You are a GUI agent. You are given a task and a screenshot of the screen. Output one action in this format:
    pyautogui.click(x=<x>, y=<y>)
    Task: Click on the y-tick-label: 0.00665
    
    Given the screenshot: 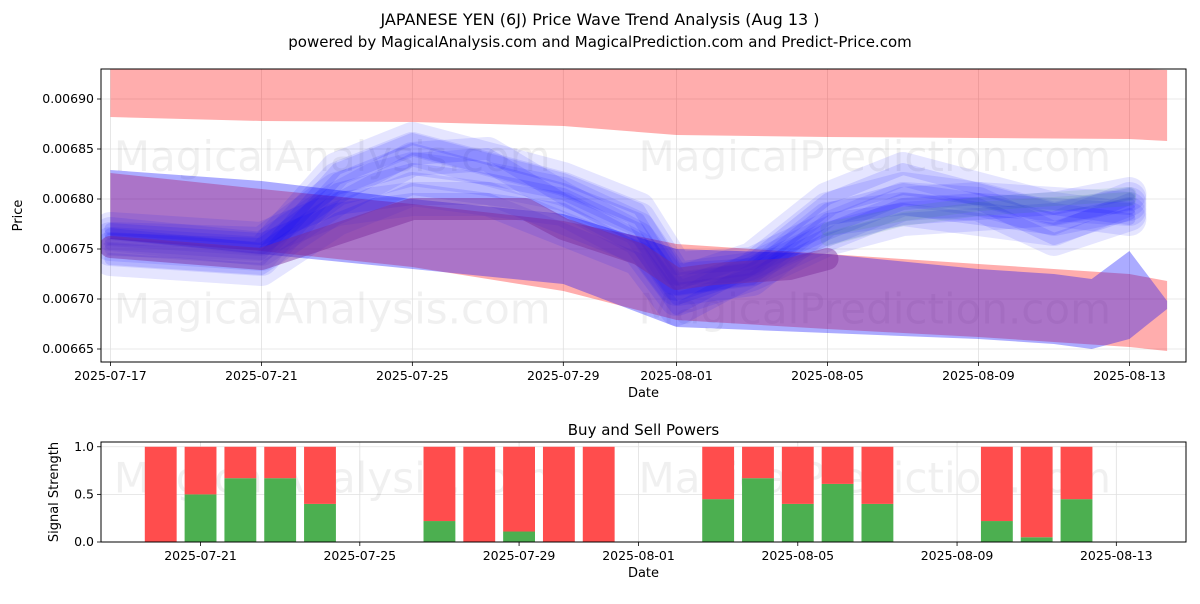 What is the action you would take?
    pyautogui.click(x=68, y=348)
    